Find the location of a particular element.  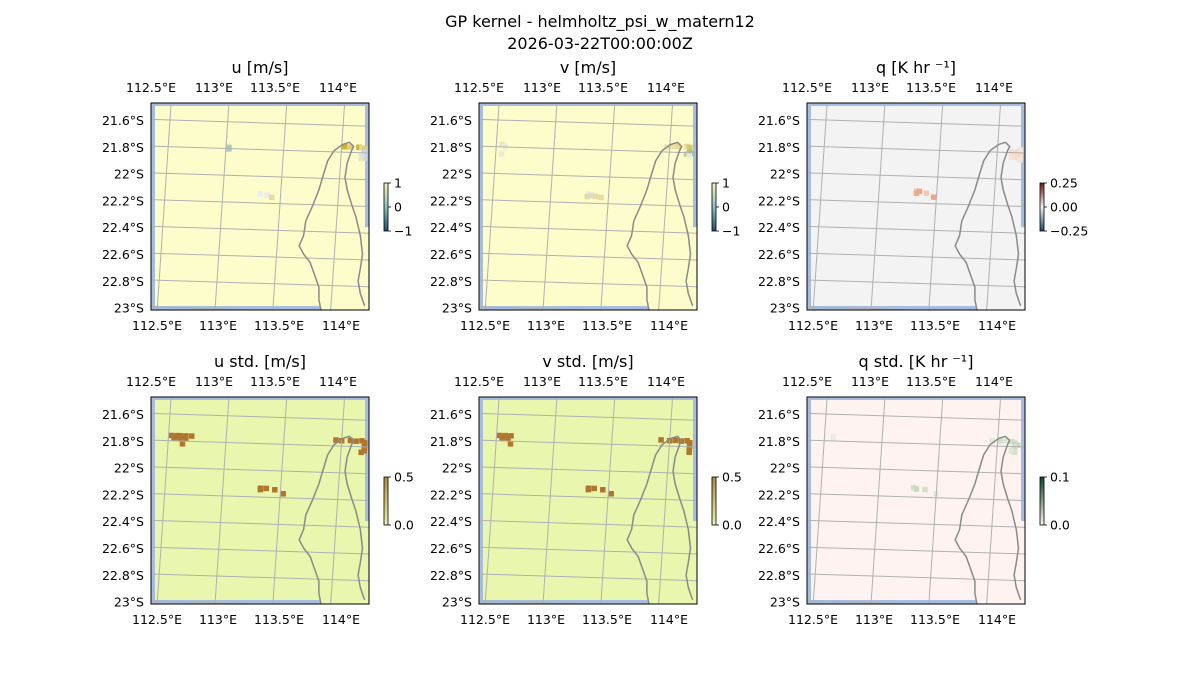

y-tick-label: 21.8°S is located at coordinates (779, 147).